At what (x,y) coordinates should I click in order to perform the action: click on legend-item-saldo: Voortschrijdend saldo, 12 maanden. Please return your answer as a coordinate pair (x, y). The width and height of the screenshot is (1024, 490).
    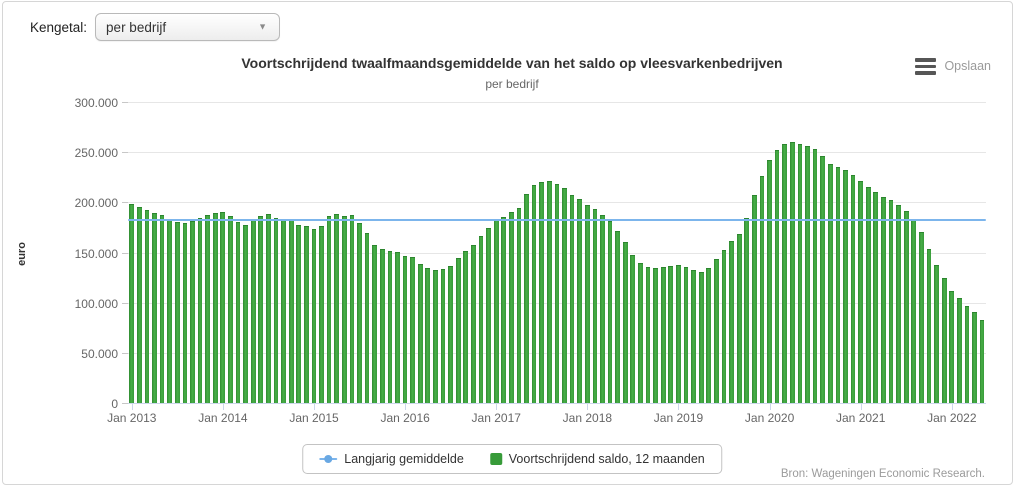
    Looking at the image, I should click on (597, 459).